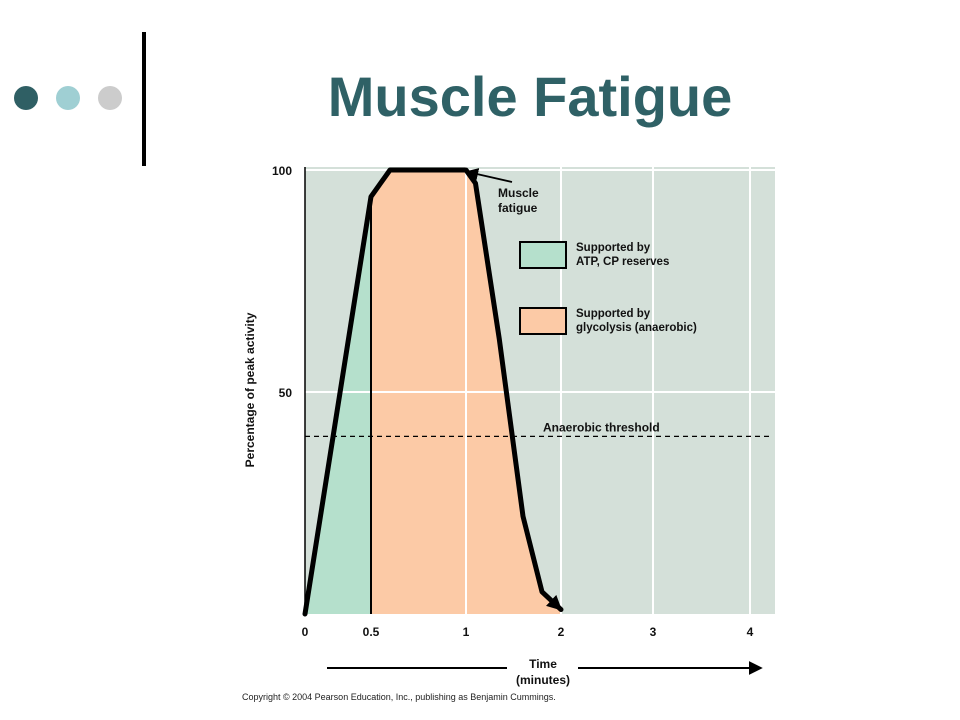 The image size is (960, 720). What do you see at coordinates (466, 632) in the screenshot?
I see `x-tick-label: 1` at bounding box center [466, 632].